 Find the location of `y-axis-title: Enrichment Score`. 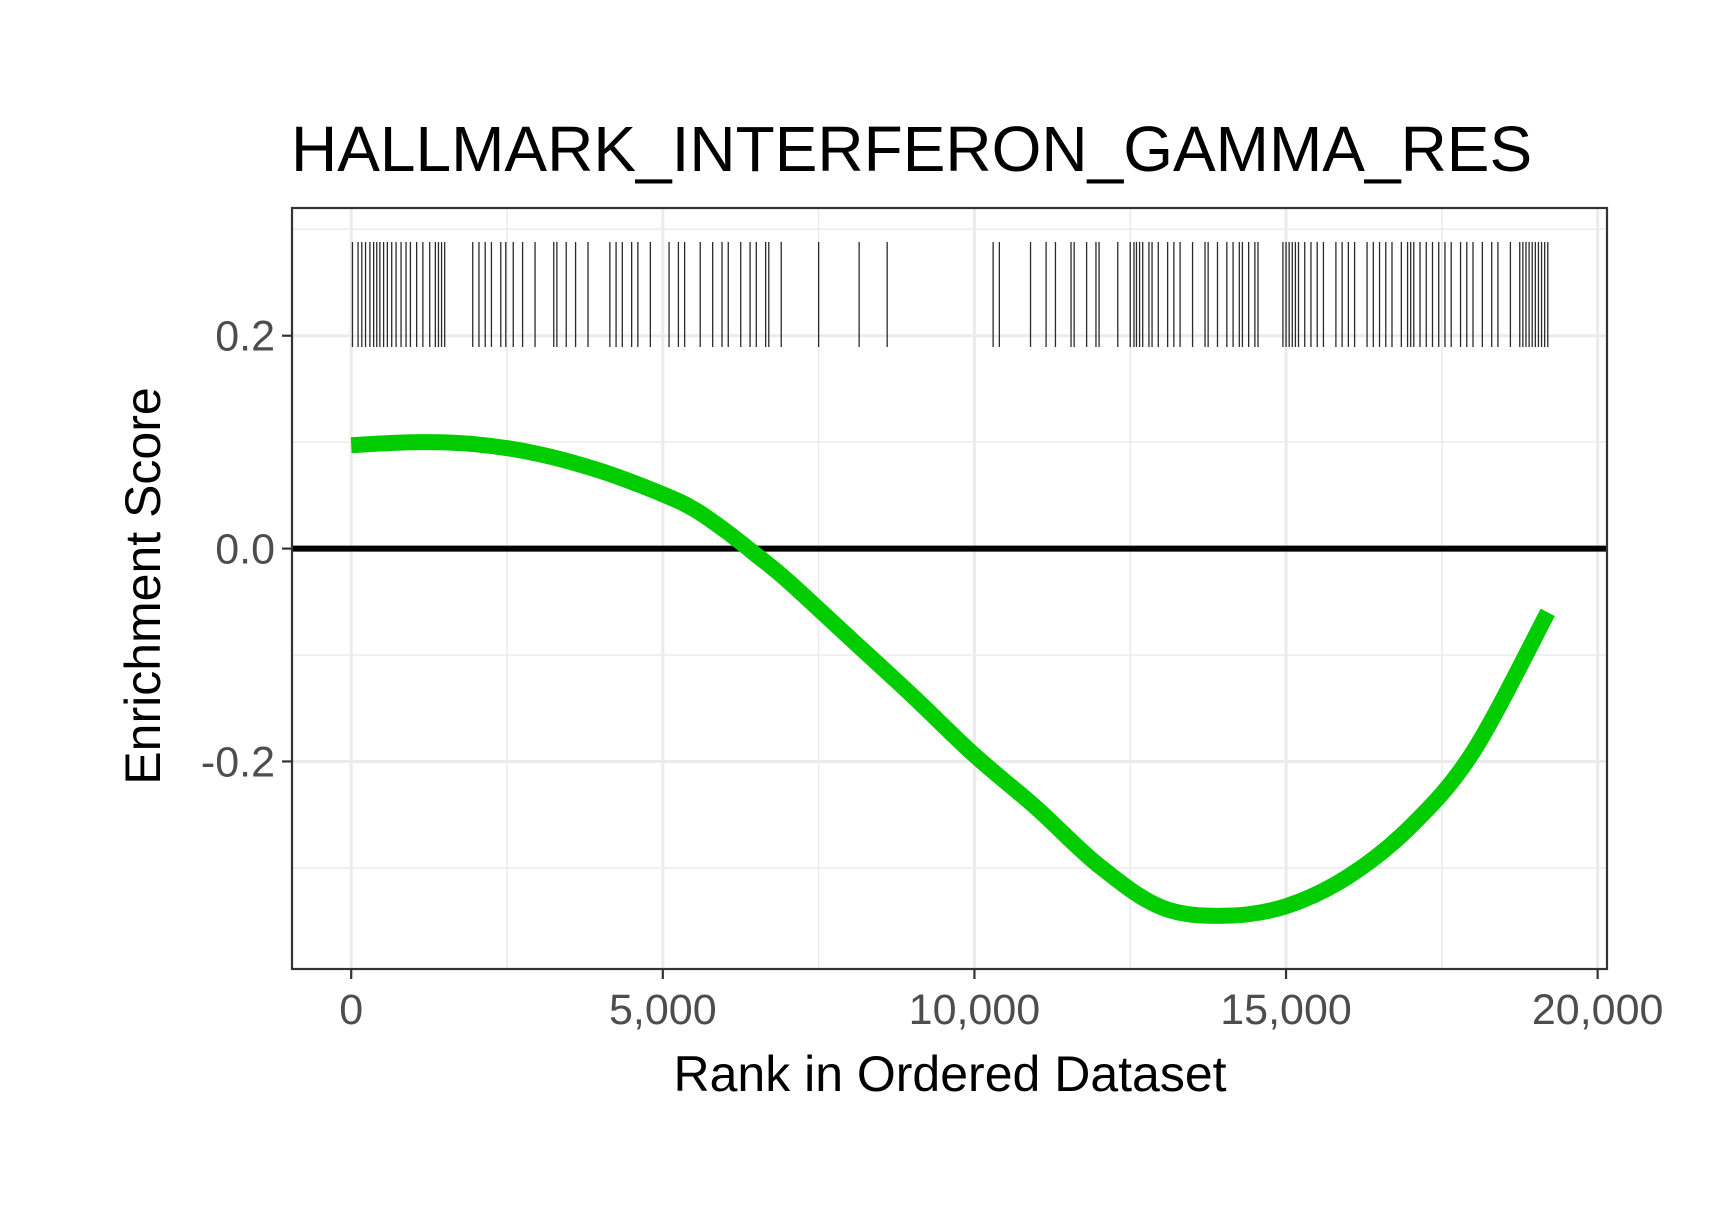

y-axis-title: Enrichment Score is located at coordinates (143, 585).